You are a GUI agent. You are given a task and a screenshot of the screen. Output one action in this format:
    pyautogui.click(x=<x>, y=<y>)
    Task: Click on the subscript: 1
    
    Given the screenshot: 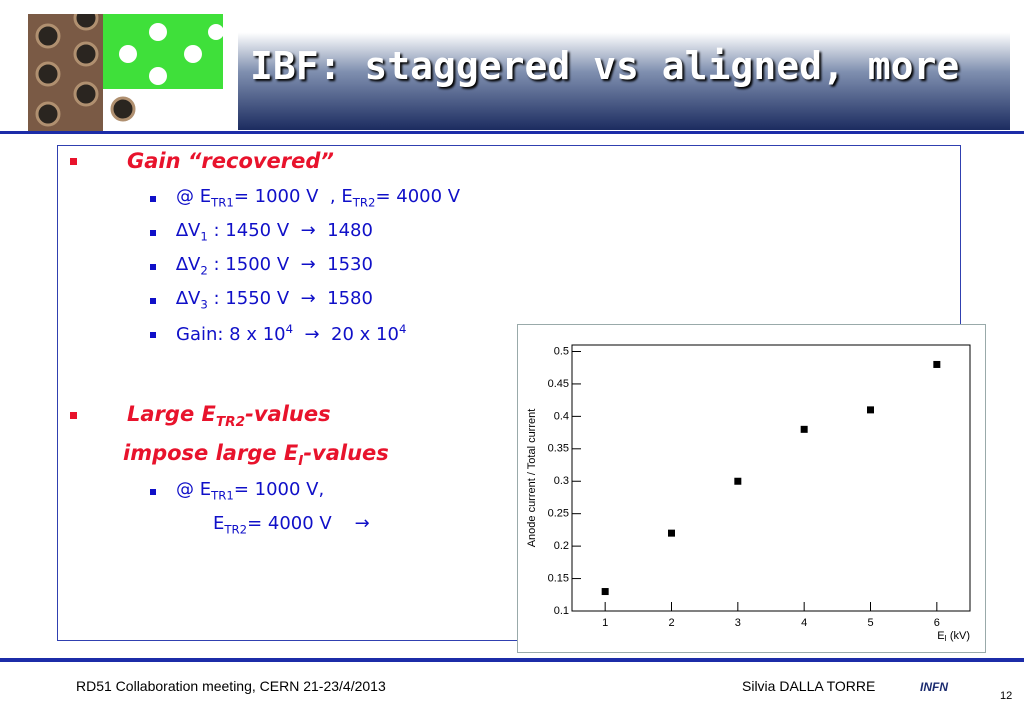 What is the action you would take?
    pyautogui.click(x=204, y=236)
    